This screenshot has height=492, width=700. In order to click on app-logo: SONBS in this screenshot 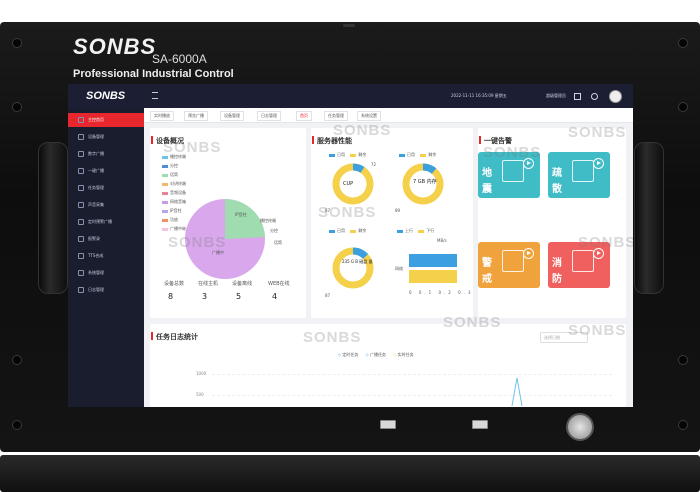, I will do `click(106, 96)`.